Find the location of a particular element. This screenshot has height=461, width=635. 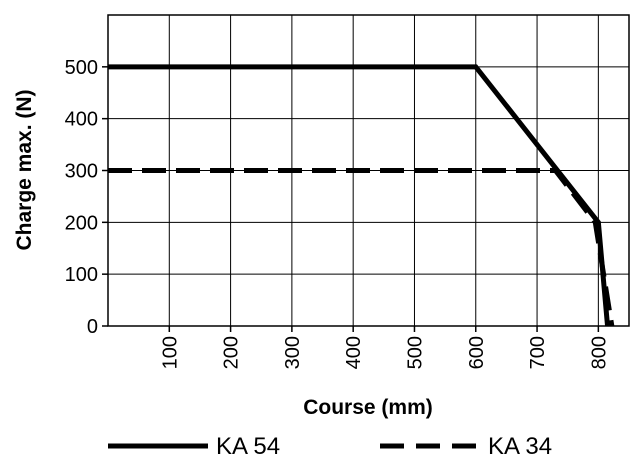

y-axis-title: Charge max. (N) is located at coordinates (24, 169).